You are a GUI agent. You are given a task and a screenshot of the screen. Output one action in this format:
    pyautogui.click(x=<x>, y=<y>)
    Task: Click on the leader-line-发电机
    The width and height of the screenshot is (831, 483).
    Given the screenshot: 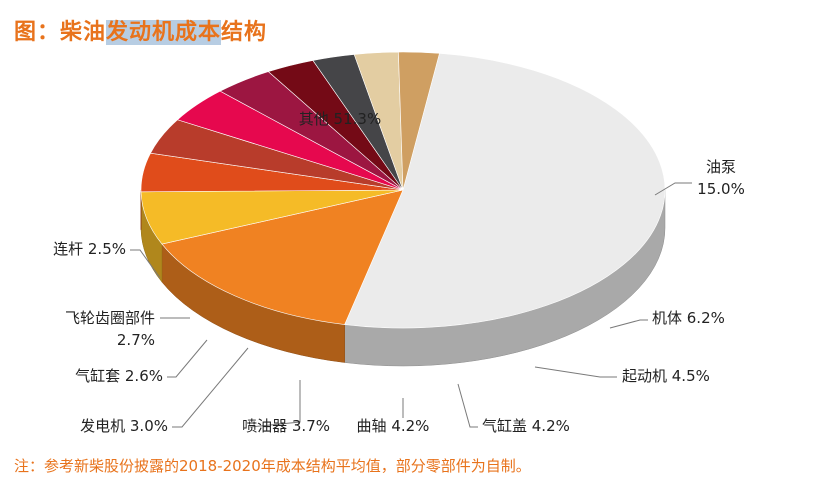 What is the action you would take?
    pyautogui.click(x=210, y=387)
    